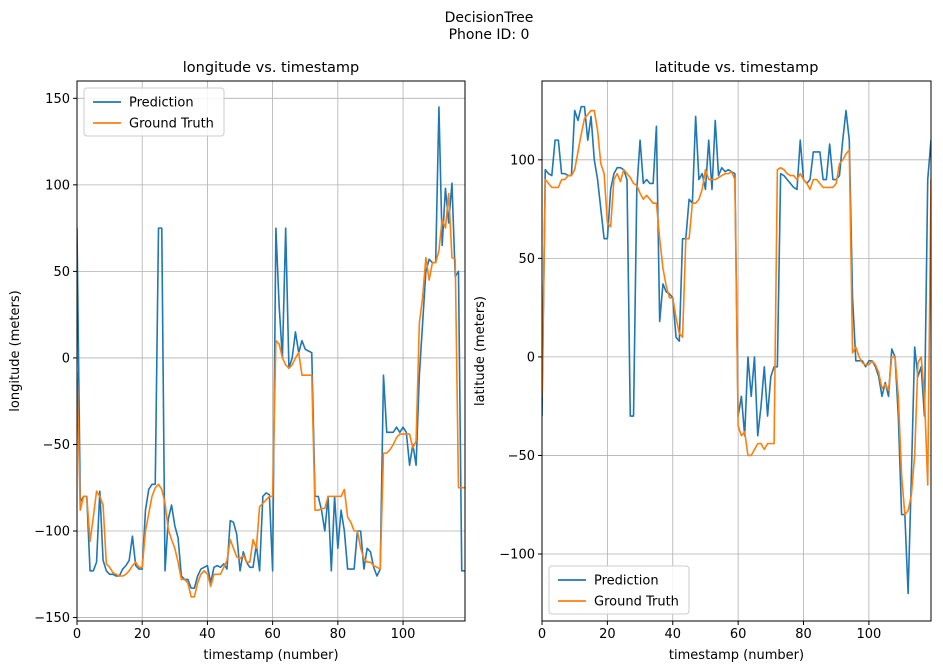  I want to click on y-axis-label: longitude (meters), so click(15, 350).